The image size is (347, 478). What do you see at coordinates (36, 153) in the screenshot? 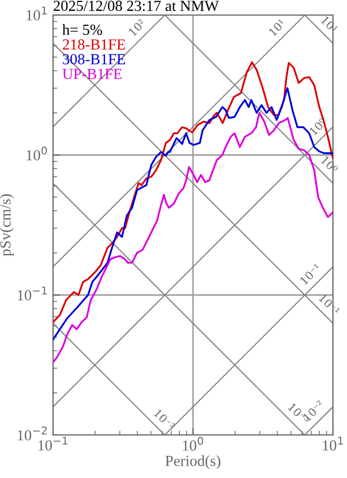
I see `y-tick-label: 10$^{0}$` at bounding box center [36, 153].